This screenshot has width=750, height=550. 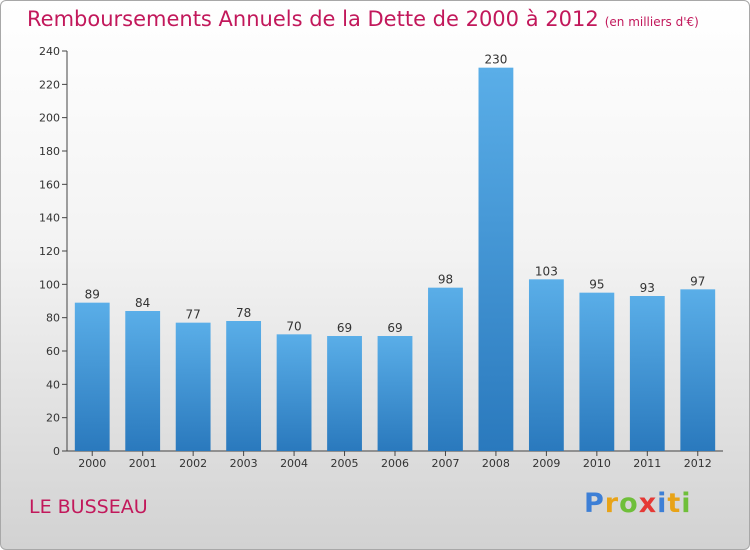 I want to click on x-tick-label: 2003, so click(x=244, y=463).